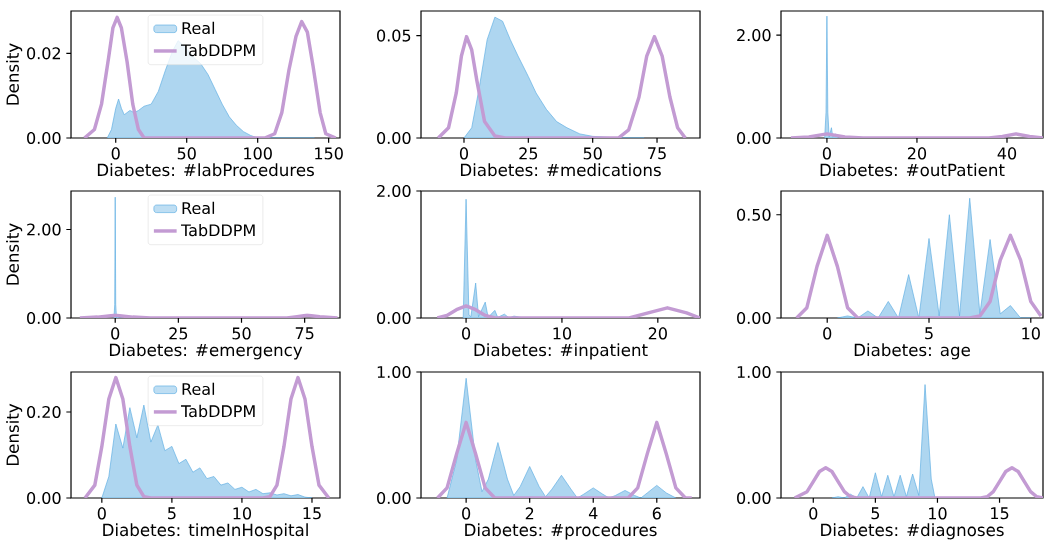  What do you see at coordinates (206, 351) in the screenshot?
I see `x-axis-title: Diabetes: #emergency` at bounding box center [206, 351].